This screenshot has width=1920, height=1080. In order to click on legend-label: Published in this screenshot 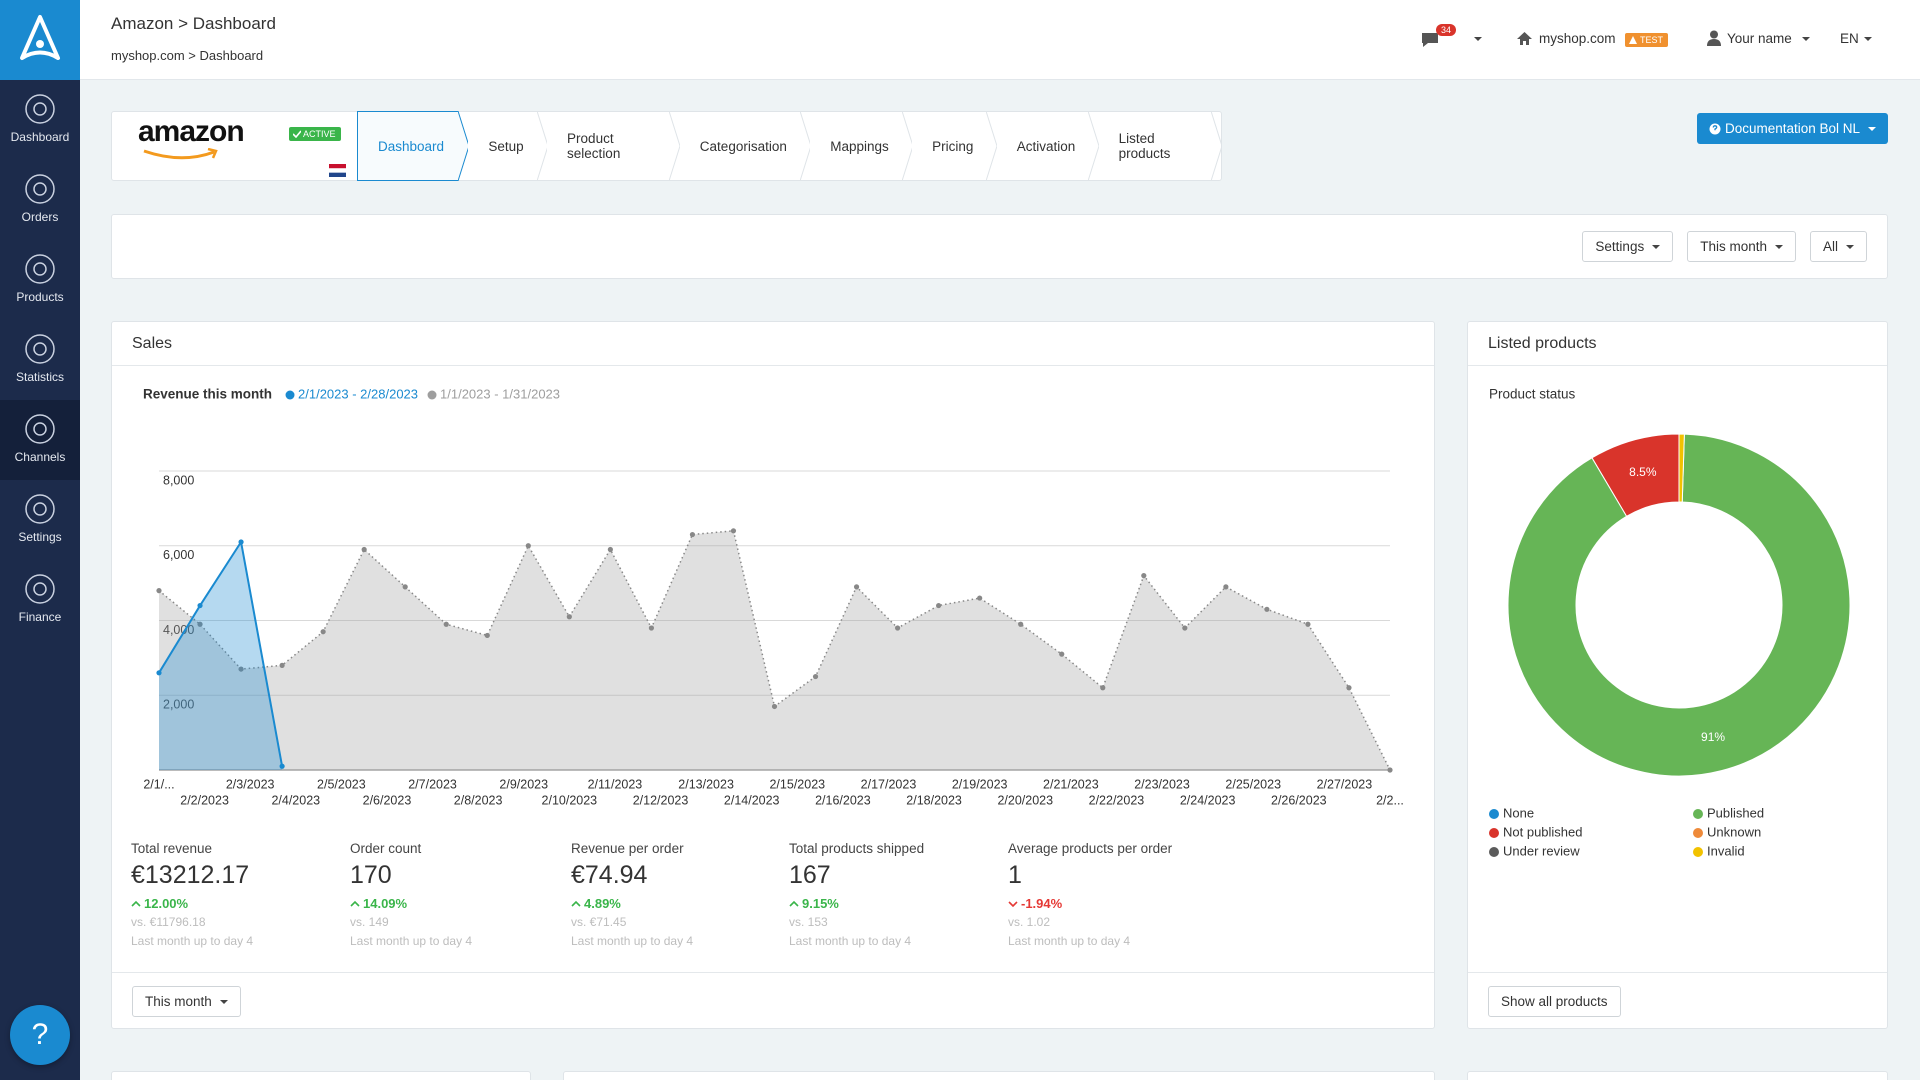, I will do `click(1735, 812)`.